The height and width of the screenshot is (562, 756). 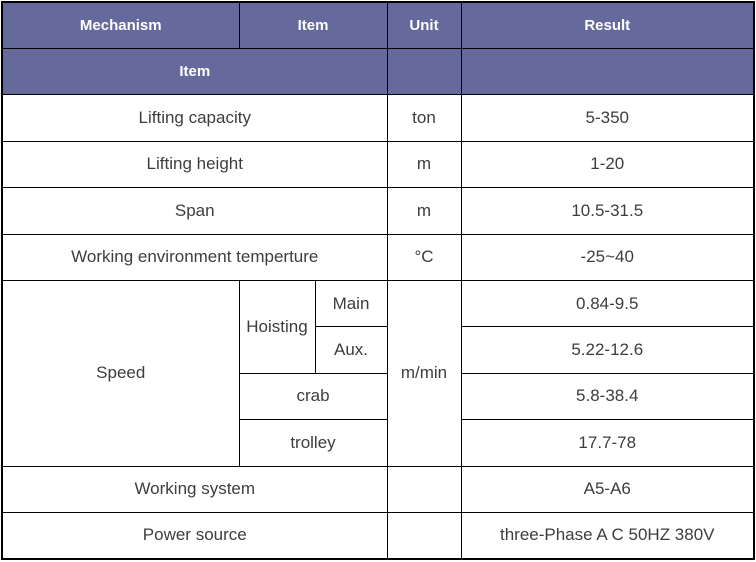 I want to click on speed-label-cell: Speed, so click(x=120, y=373).